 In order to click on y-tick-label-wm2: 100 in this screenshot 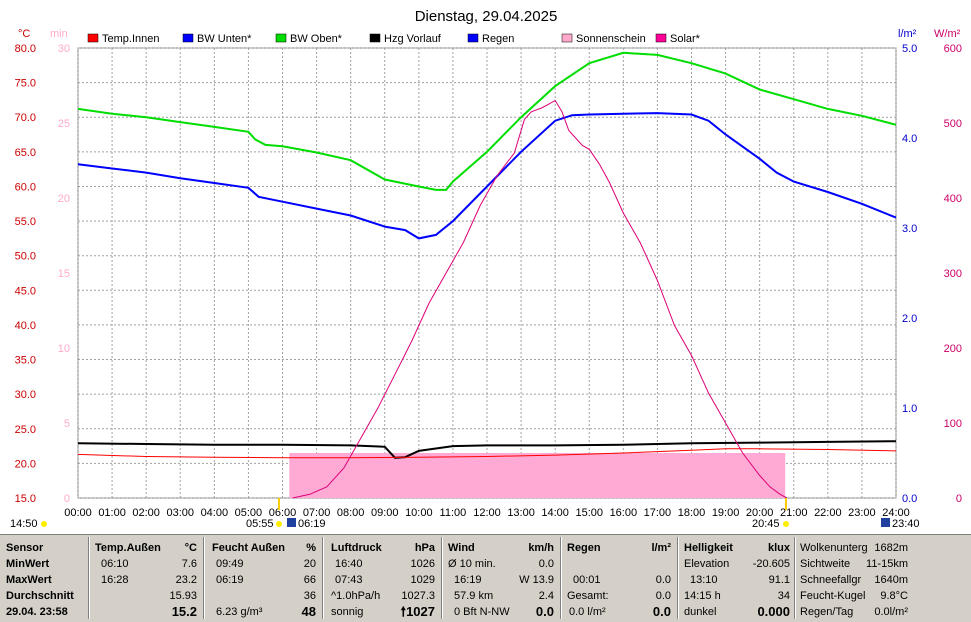, I will do `click(953, 424)`.